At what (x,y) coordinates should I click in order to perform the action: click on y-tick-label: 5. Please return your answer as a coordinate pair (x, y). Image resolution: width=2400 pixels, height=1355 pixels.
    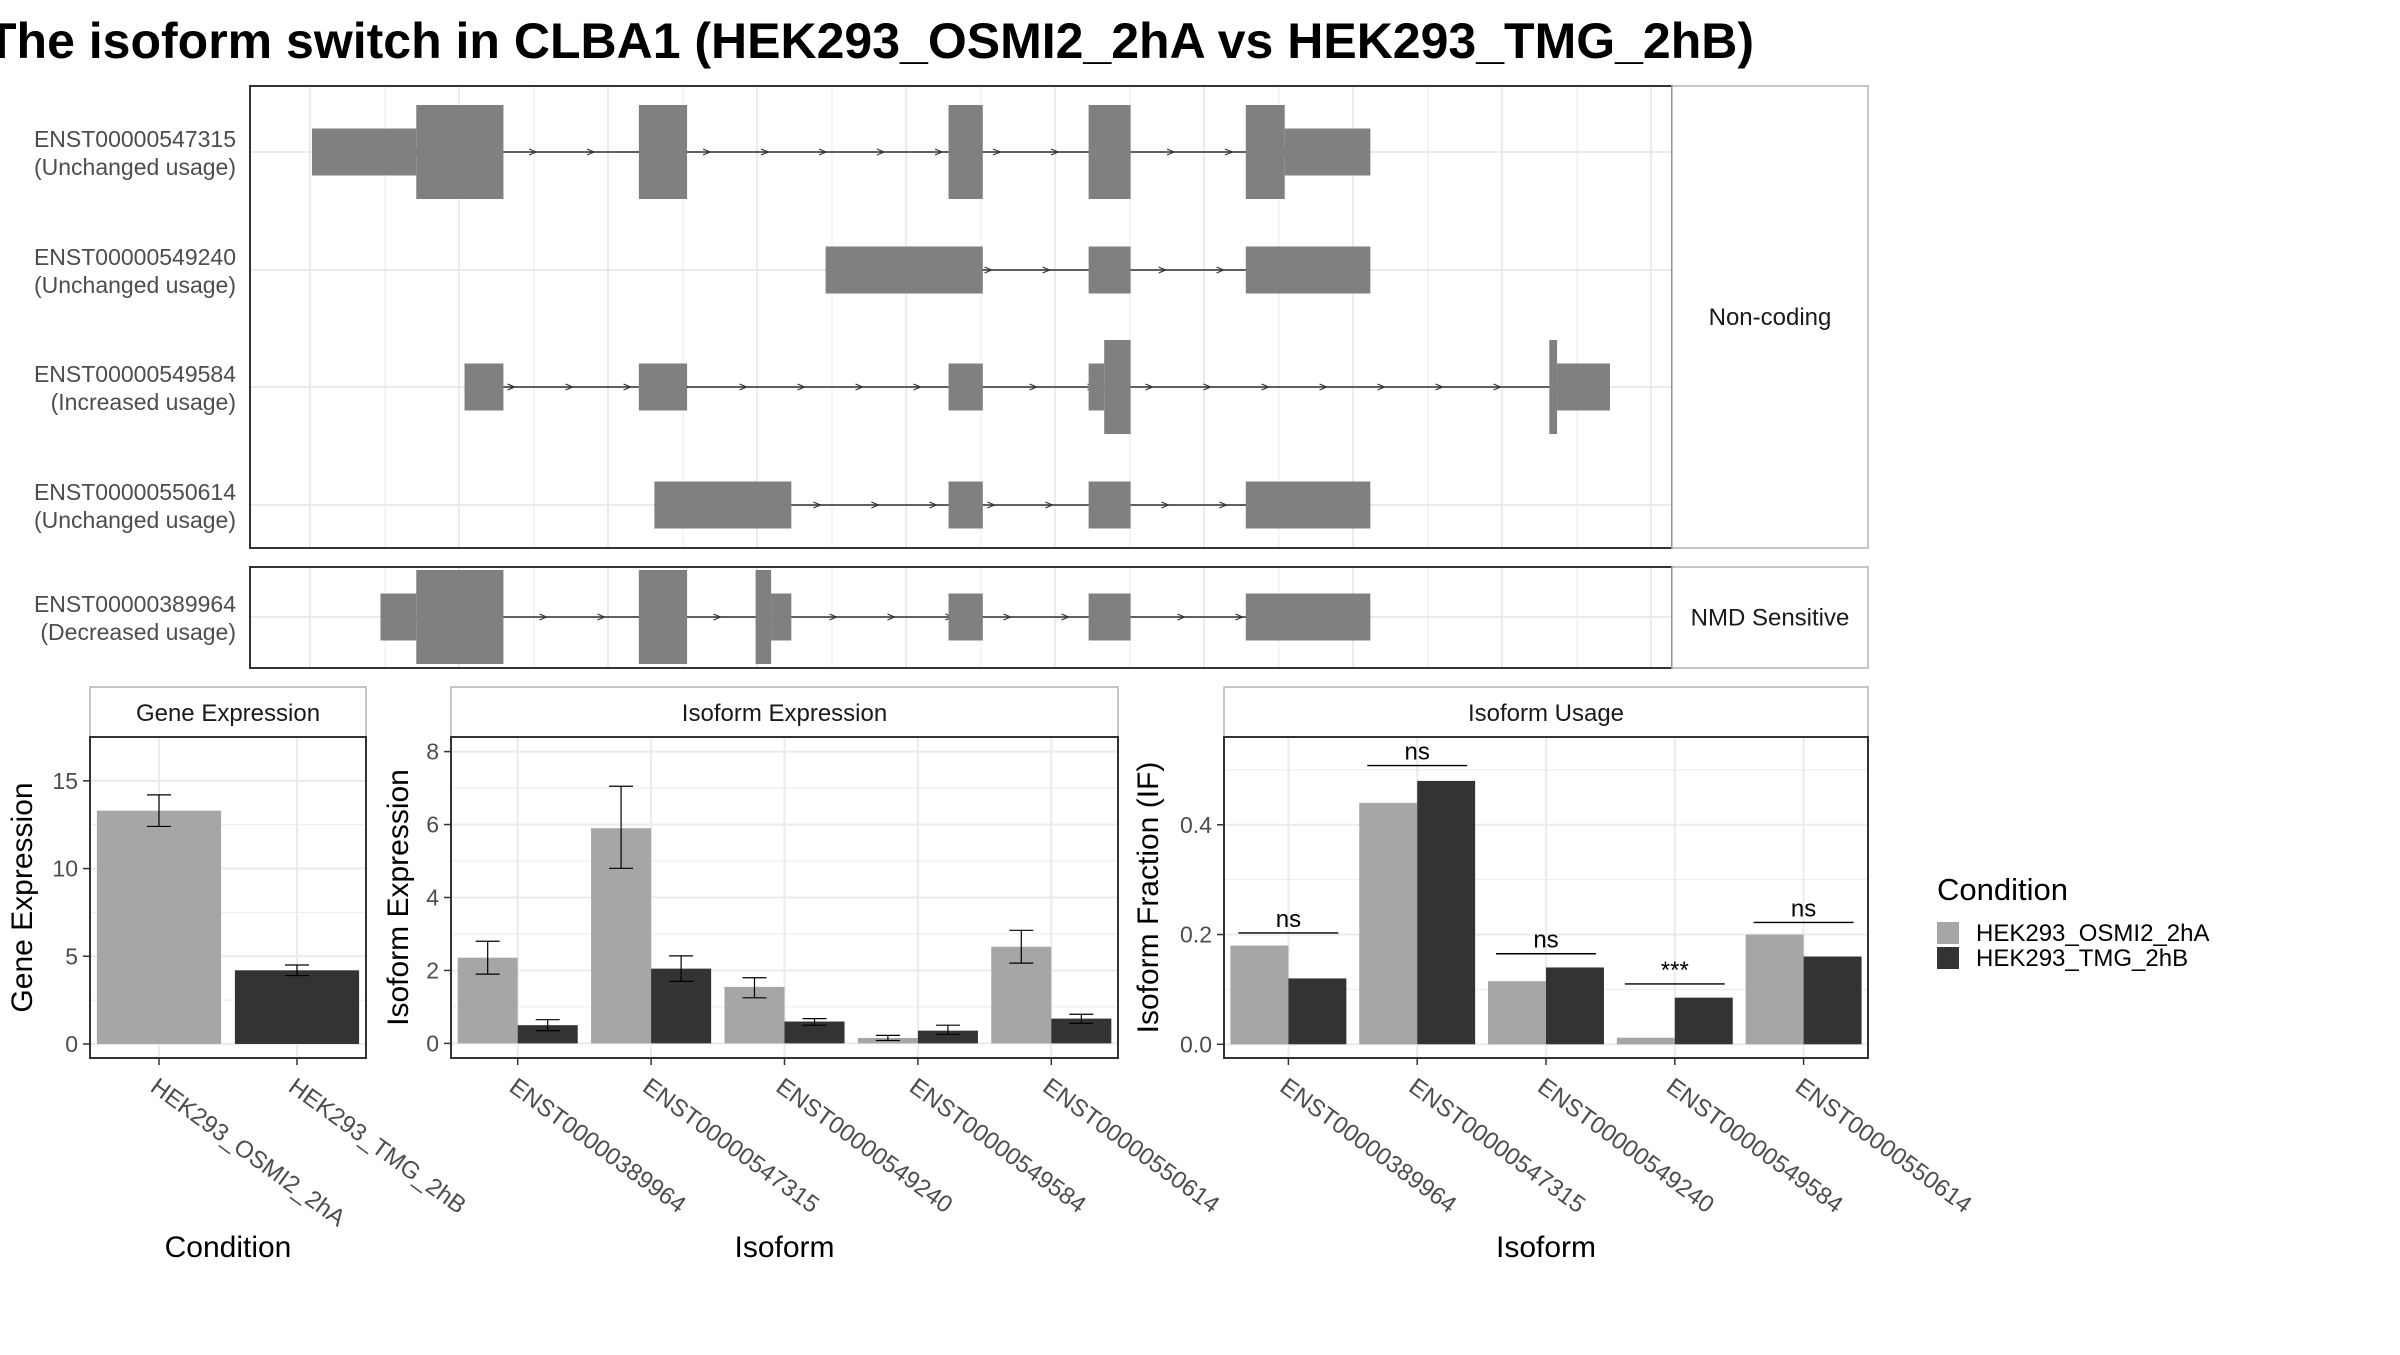
    Looking at the image, I should click on (71, 956).